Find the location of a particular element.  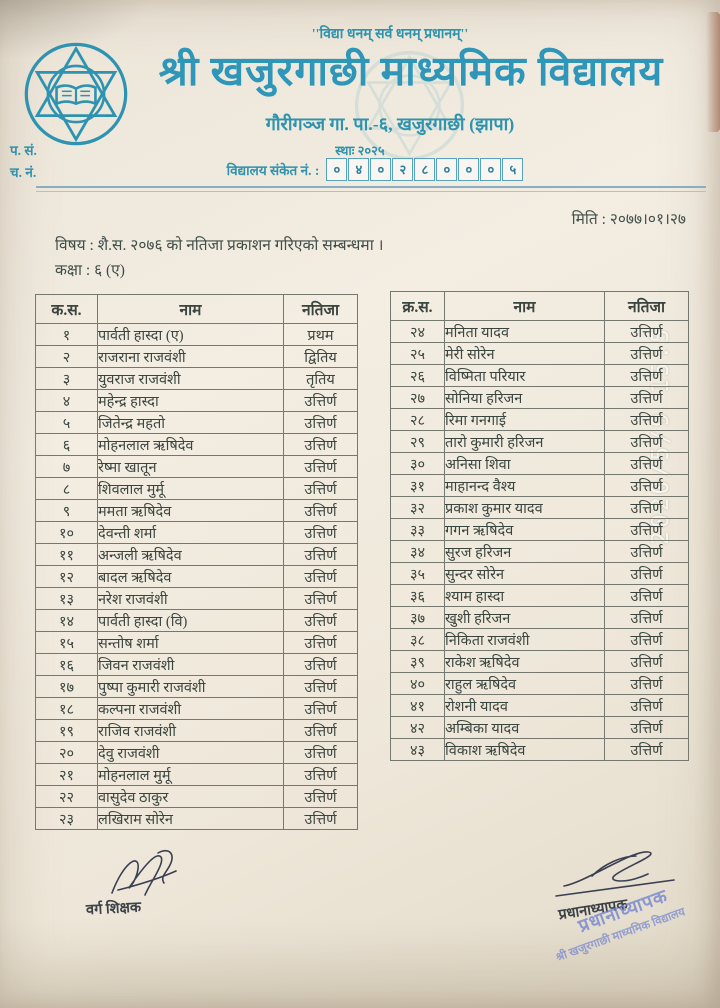

table-row: ३३ गगन ऋषिदेव उत्तिर्ण is located at coordinates (539, 529).